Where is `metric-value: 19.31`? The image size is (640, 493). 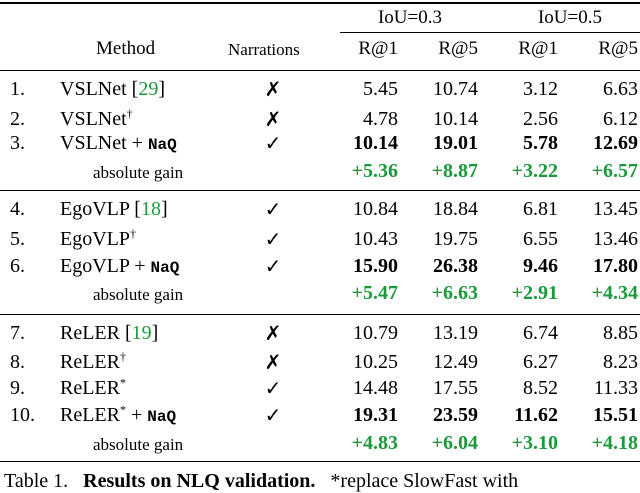 metric-value: 19.31 is located at coordinates (375, 415).